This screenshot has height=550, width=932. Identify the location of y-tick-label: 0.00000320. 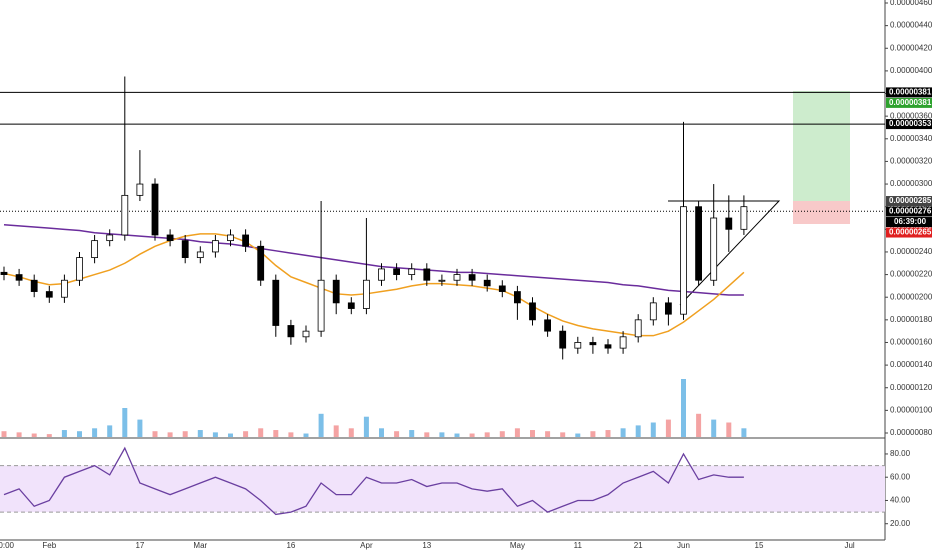
(911, 161).